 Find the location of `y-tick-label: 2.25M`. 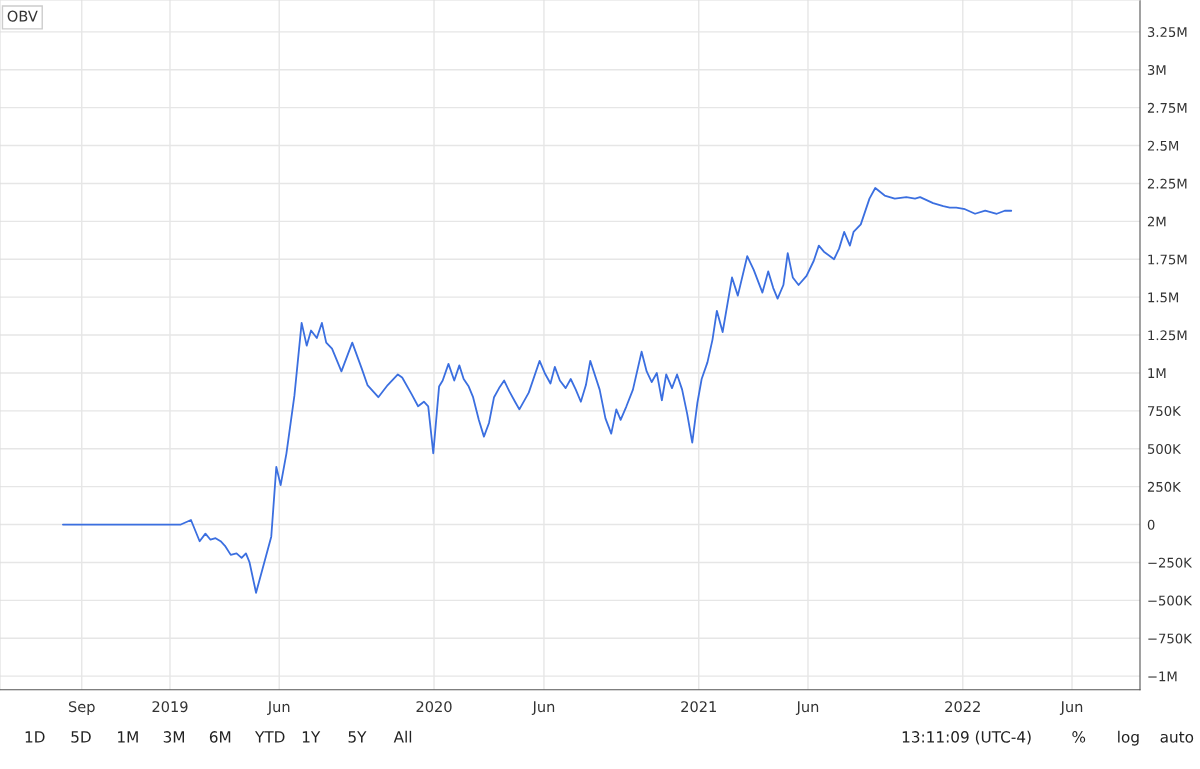

y-tick-label: 2.25M is located at coordinates (1167, 183).